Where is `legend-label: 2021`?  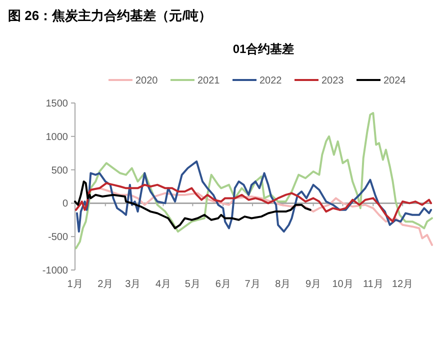
legend-label: 2021 is located at coordinates (209, 81).